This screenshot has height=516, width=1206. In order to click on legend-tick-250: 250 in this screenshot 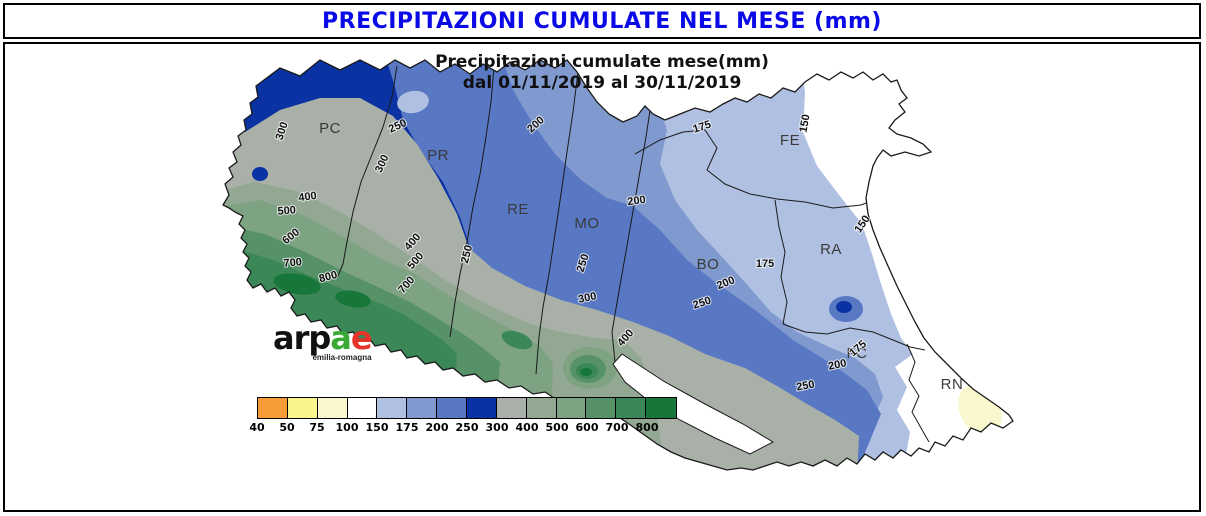, I will do `click(467, 427)`.